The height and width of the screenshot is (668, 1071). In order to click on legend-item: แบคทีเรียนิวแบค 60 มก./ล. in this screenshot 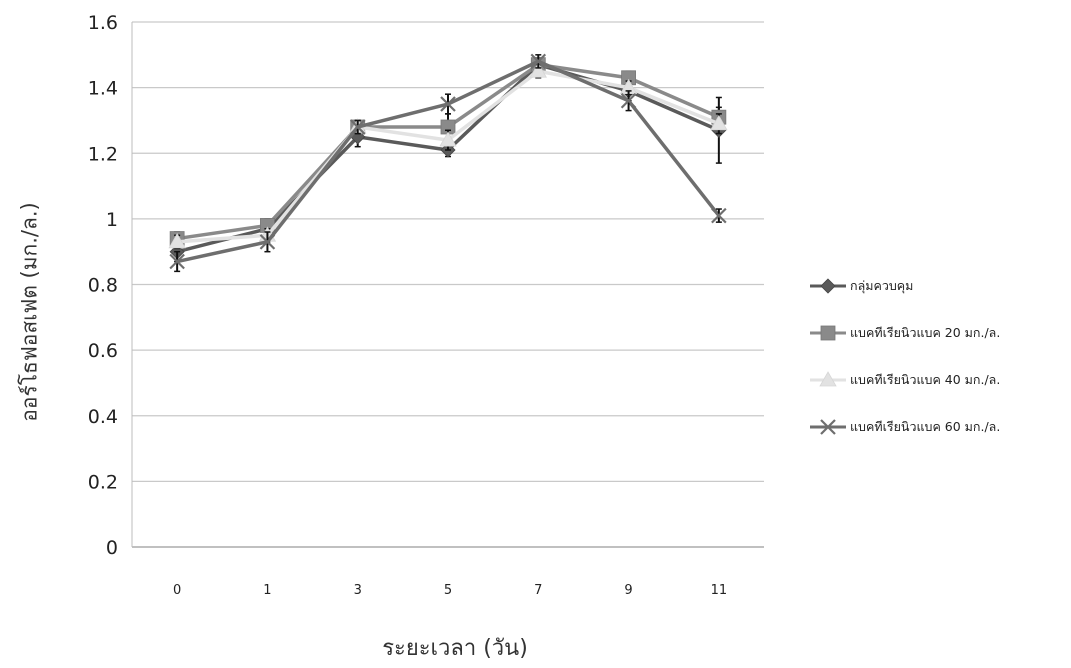, I will do `click(938, 426)`.